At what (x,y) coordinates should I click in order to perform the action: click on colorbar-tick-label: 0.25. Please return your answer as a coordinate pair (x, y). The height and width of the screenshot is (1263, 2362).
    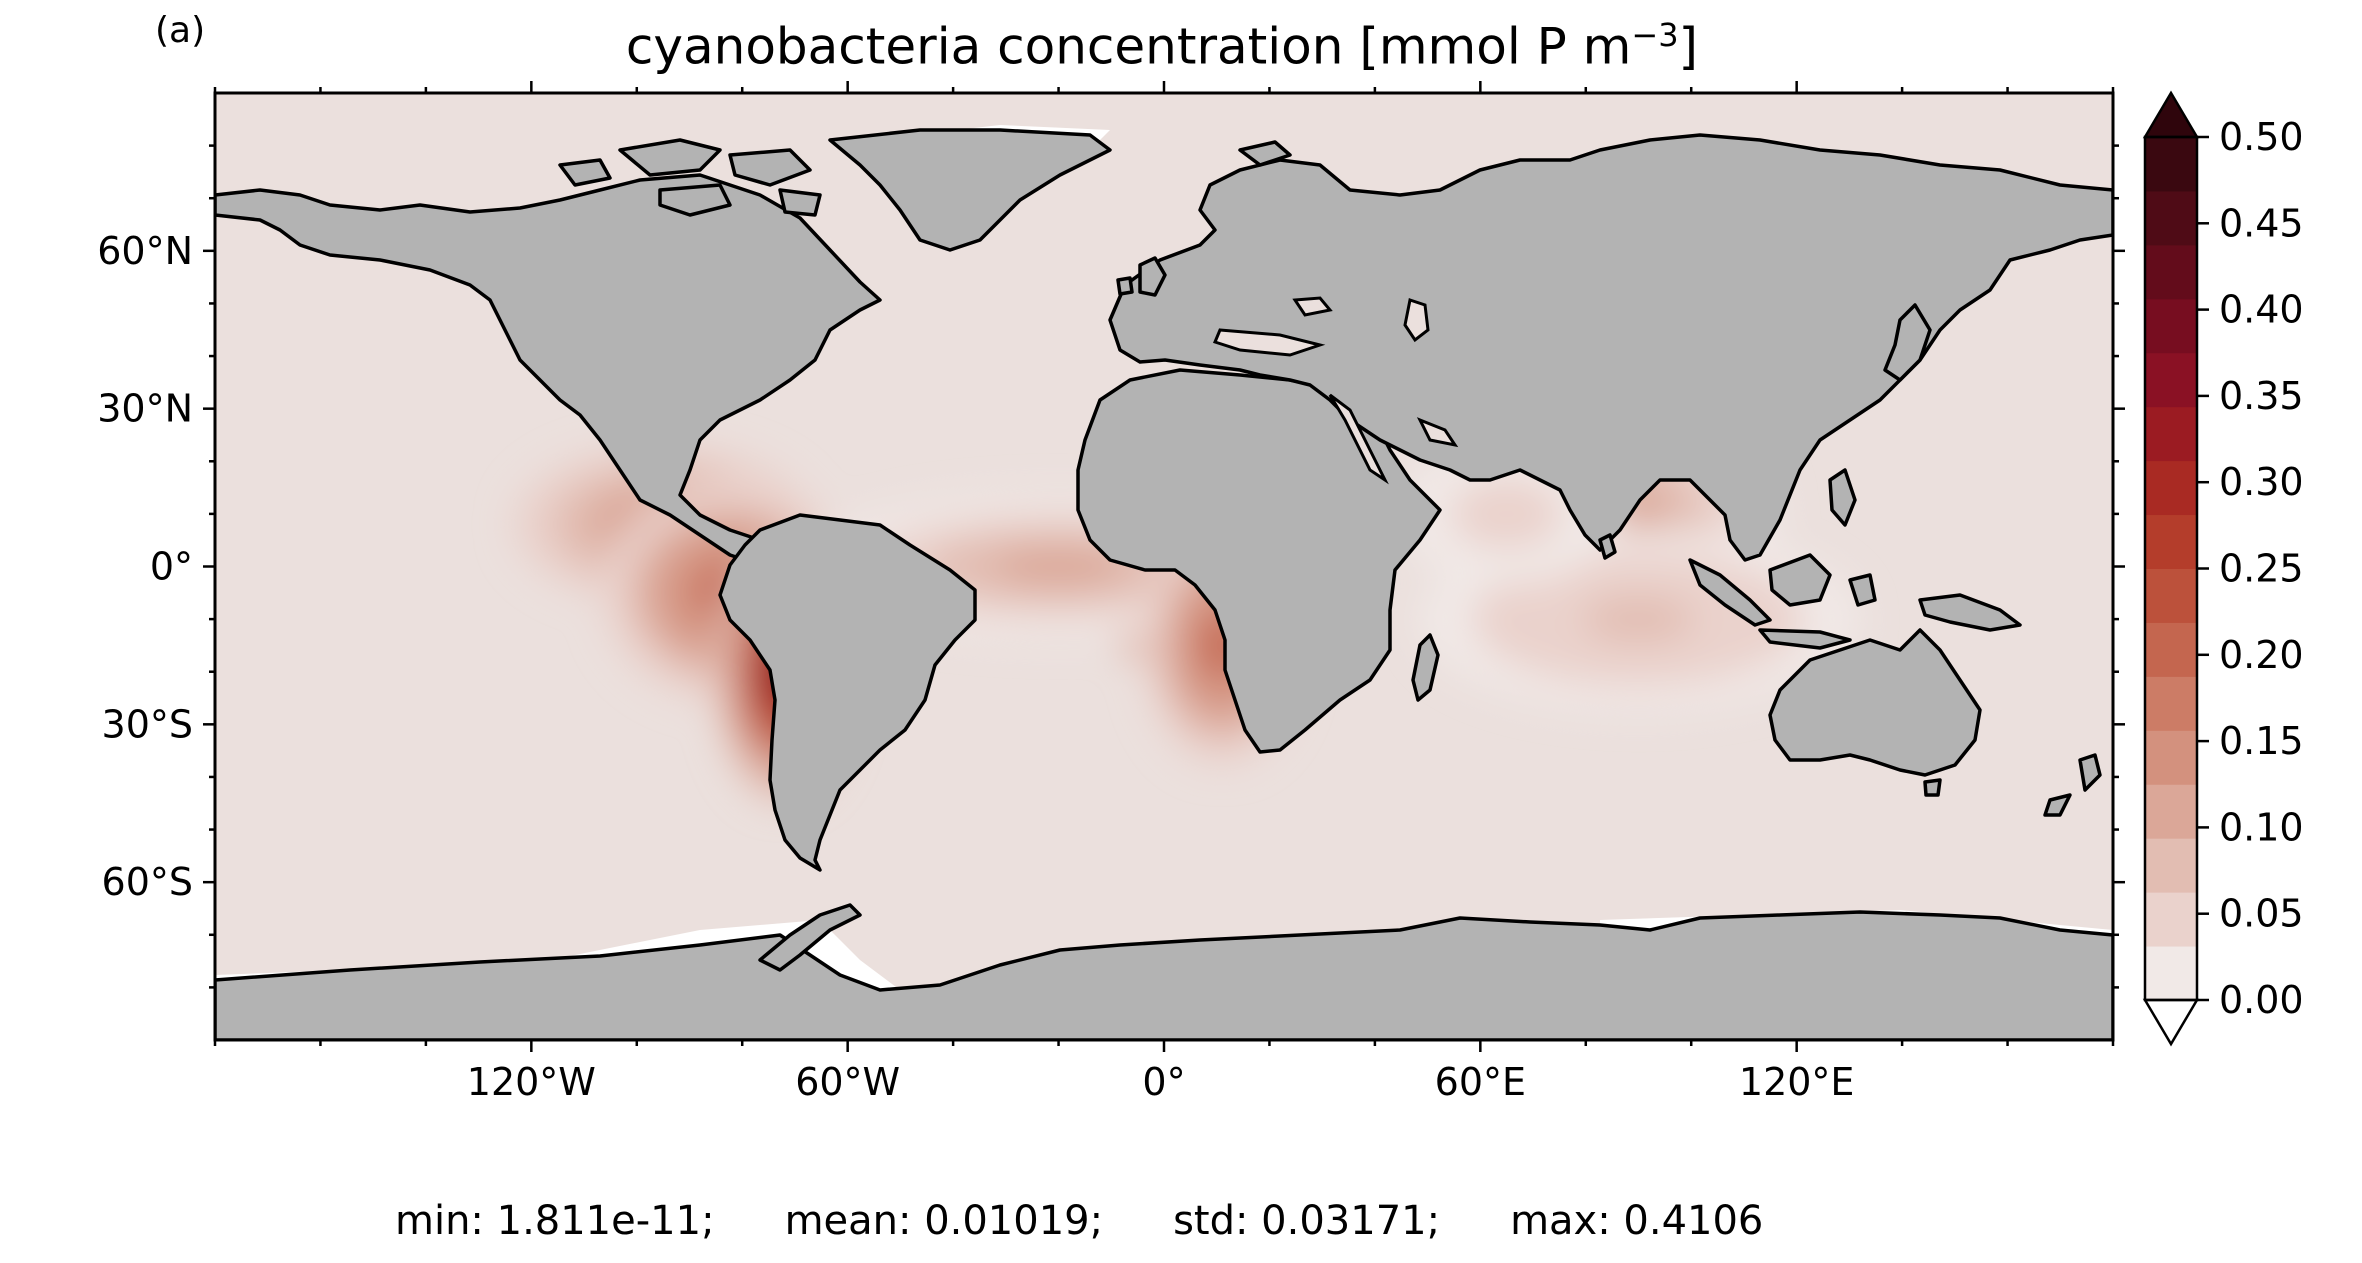
    Looking at the image, I should click on (2261, 569).